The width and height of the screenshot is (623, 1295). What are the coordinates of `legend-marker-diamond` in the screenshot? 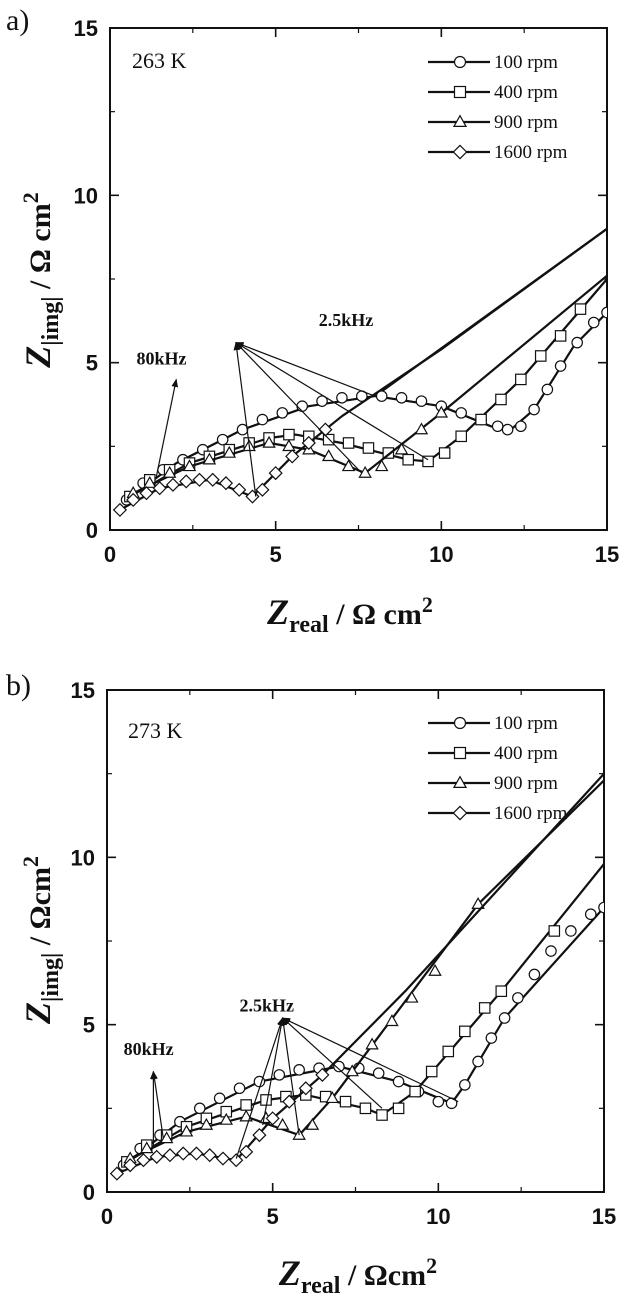 It's located at (460, 152).